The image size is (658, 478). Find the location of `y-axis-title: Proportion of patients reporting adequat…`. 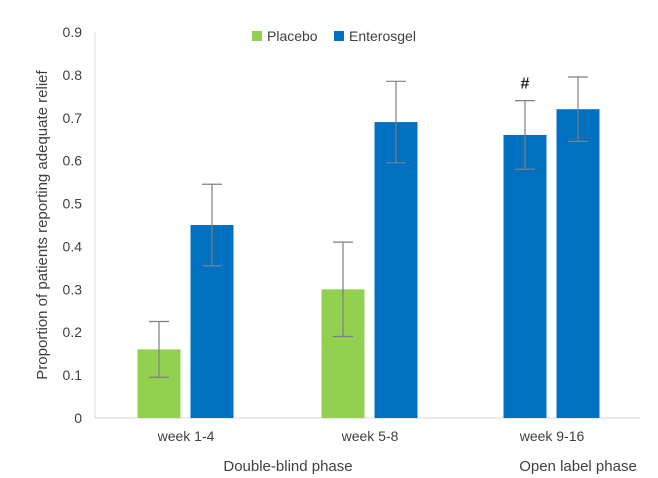

y-axis-title: Proportion of patients reporting adequat… is located at coordinates (42, 224).